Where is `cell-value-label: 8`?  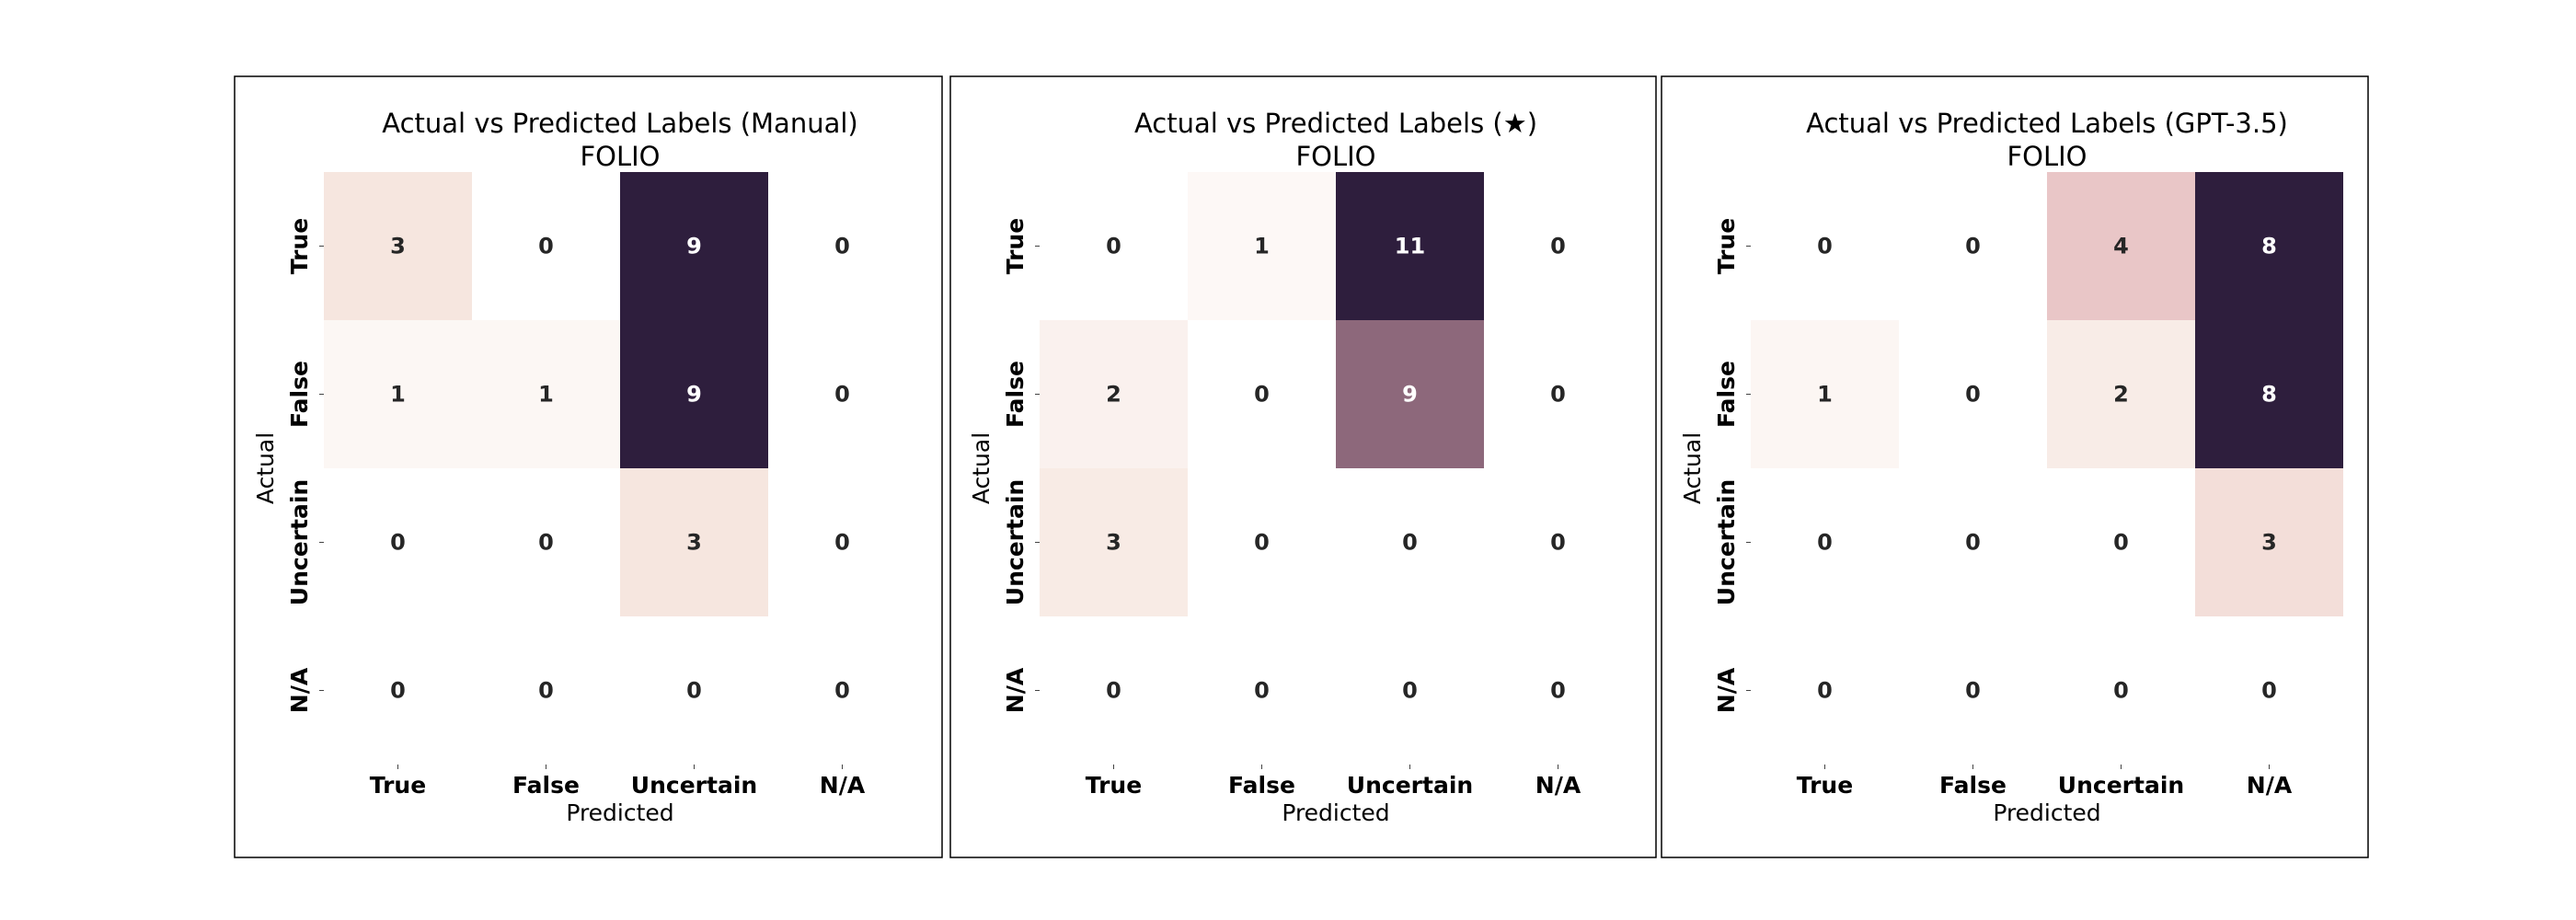 cell-value-label: 8 is located at coordinates (2269, 246).